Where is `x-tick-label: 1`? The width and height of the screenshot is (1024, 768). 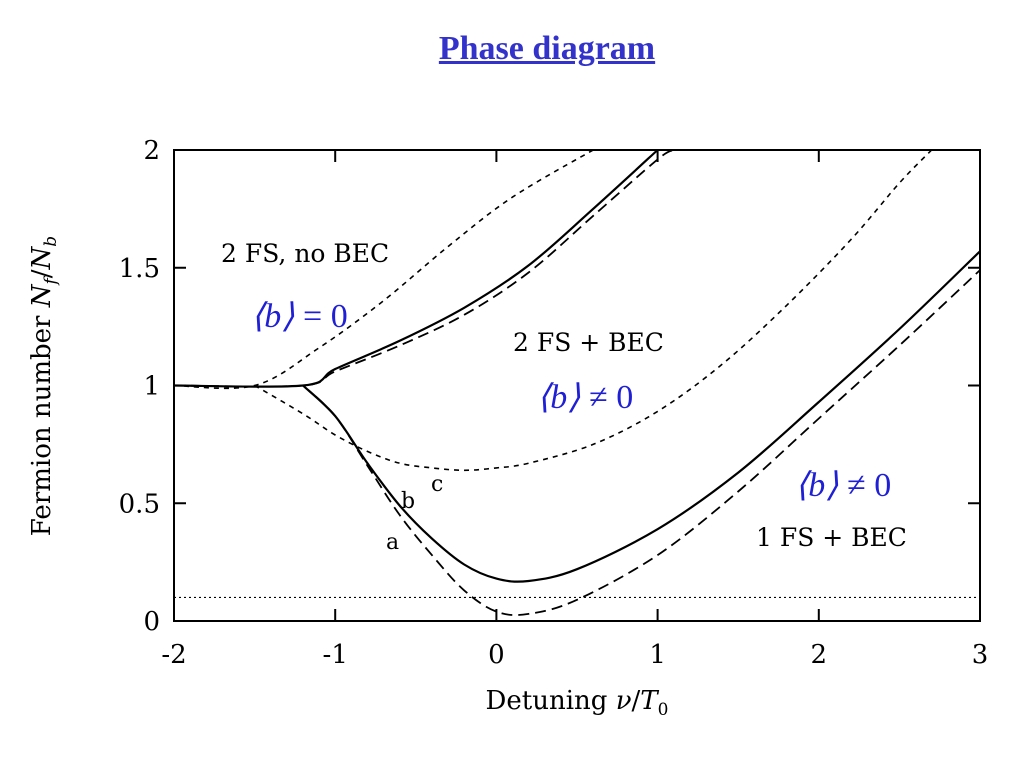 x-tick-label: 1 is located at coordinates (657, 655).